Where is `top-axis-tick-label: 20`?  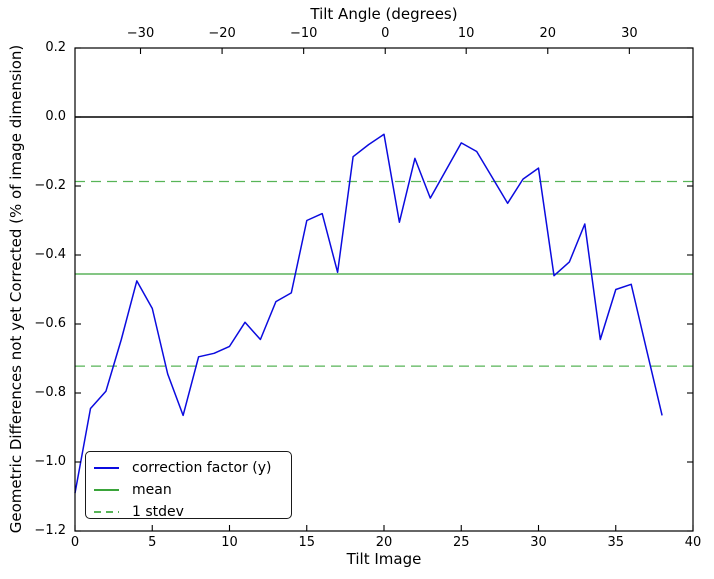
top-axis-tick-label: 20 is located at coordinates (548, 33).